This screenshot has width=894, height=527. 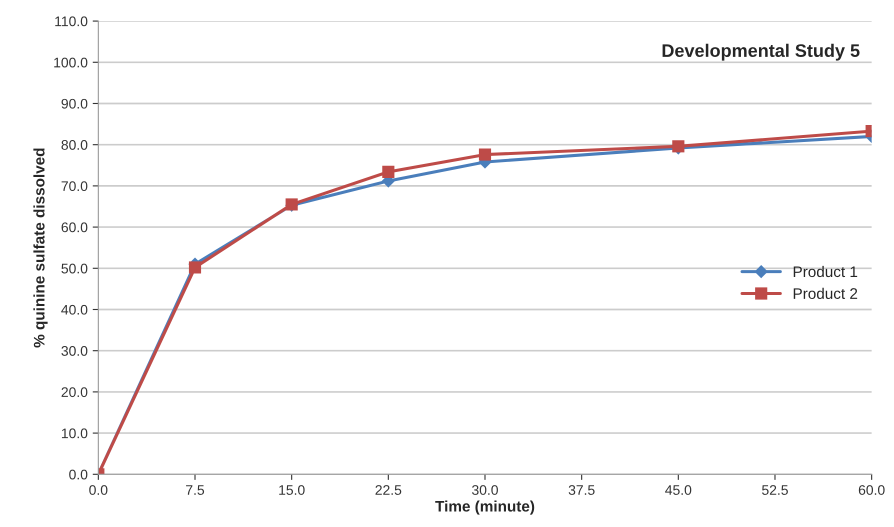 I want to click on text: Developmental Study 5, so click(x=761, y=52).